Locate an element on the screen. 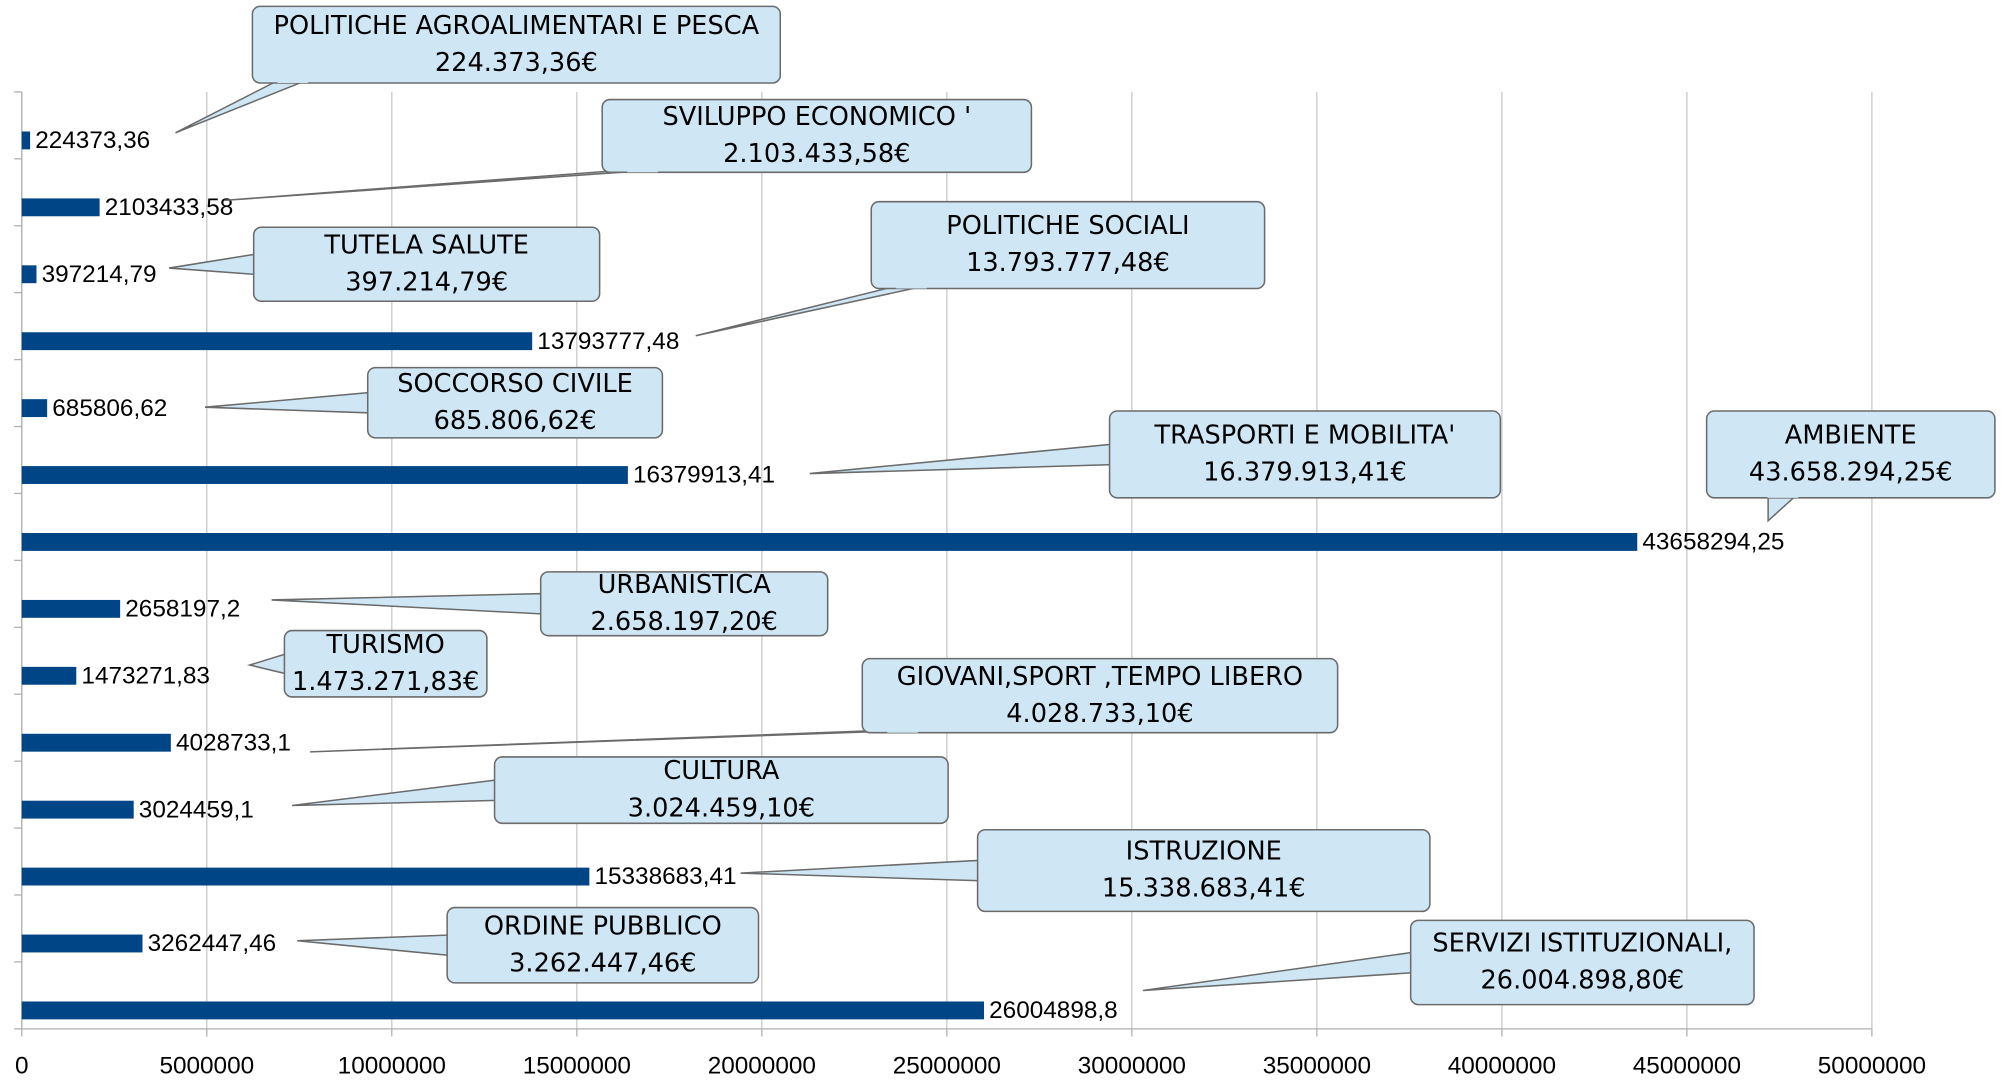 The image size is (2009, 1085). value-label: 224373,36 is located at coordinates (92, 140).